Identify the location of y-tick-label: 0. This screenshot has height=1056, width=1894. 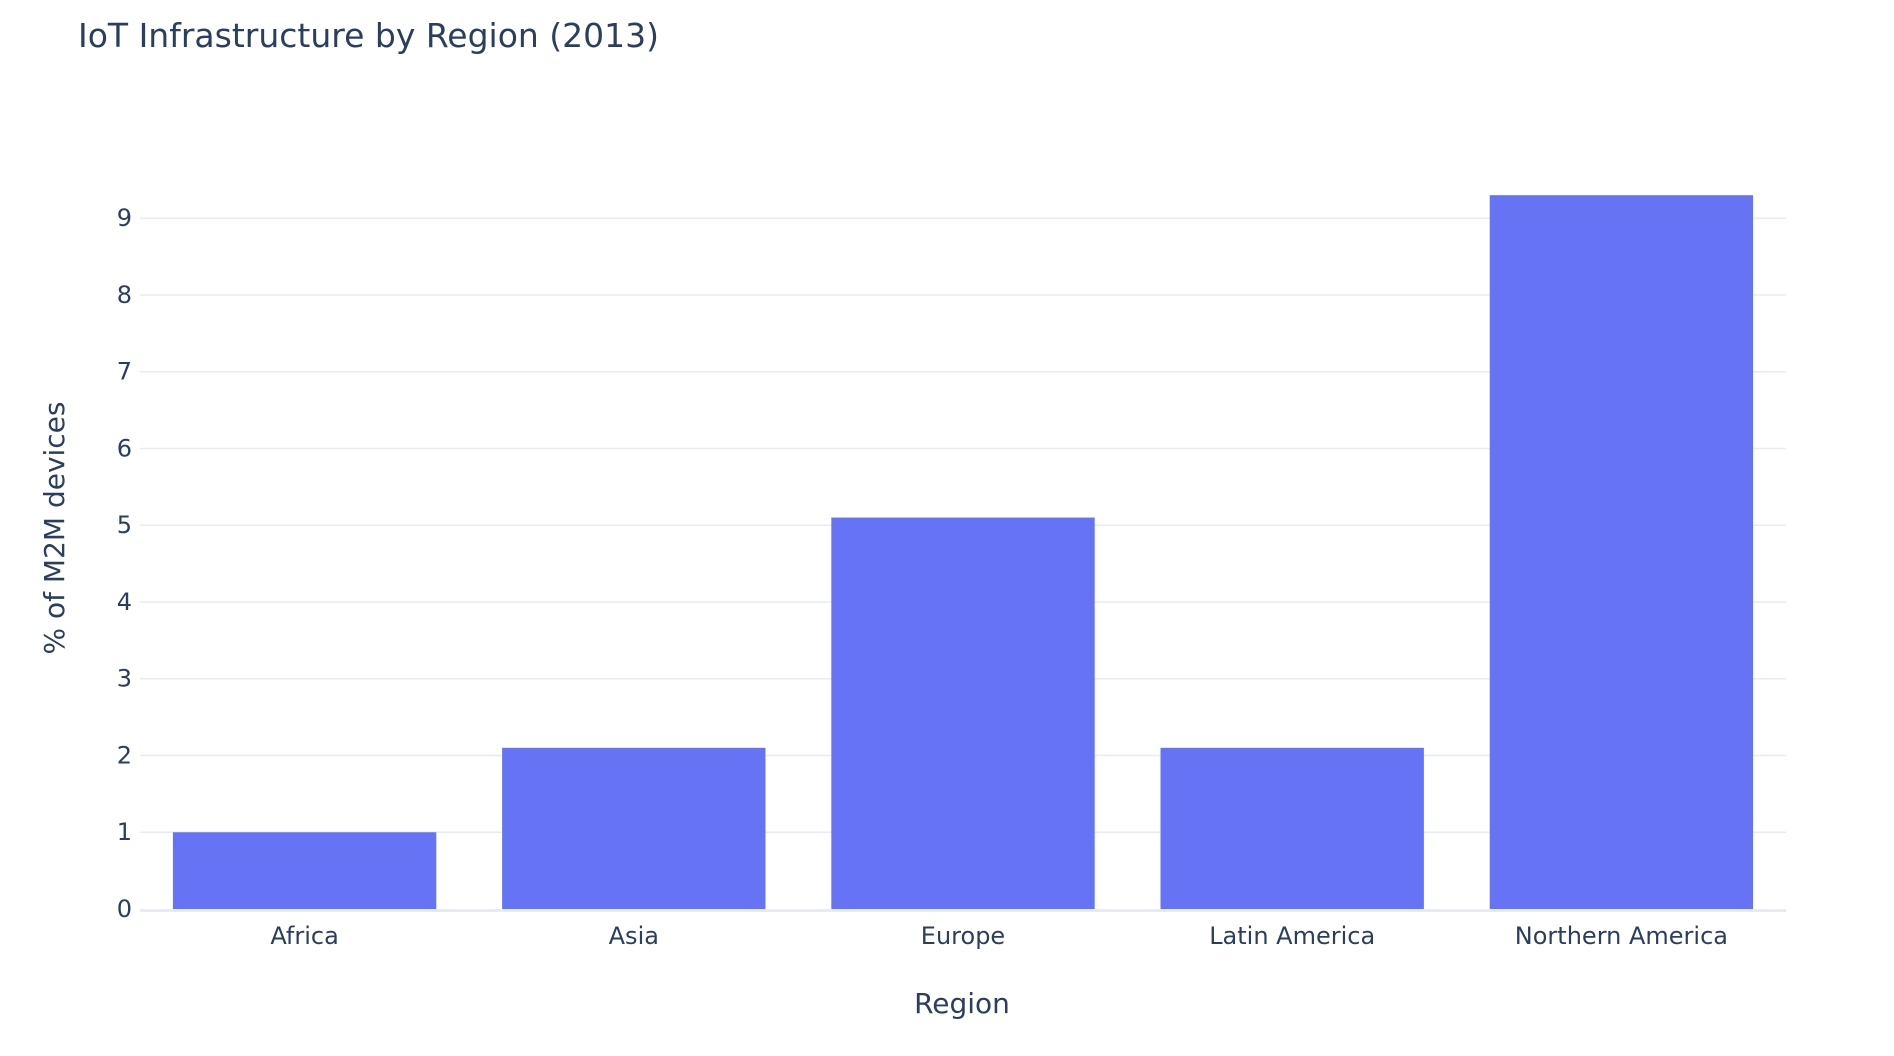
(124, 909).